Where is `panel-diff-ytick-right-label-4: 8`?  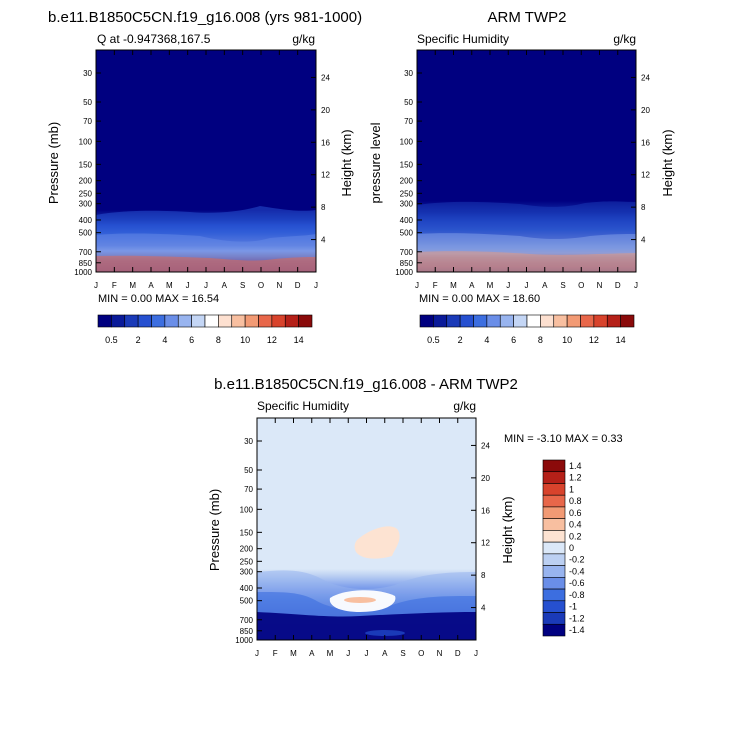 panel-diff-ytick-right-label-4: 8 is located at coordinates (483, 575).